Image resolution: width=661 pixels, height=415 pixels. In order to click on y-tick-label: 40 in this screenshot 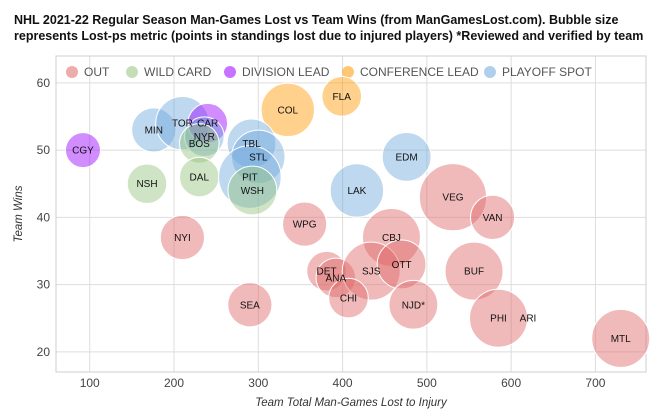, I will do `click(44, 217)`.